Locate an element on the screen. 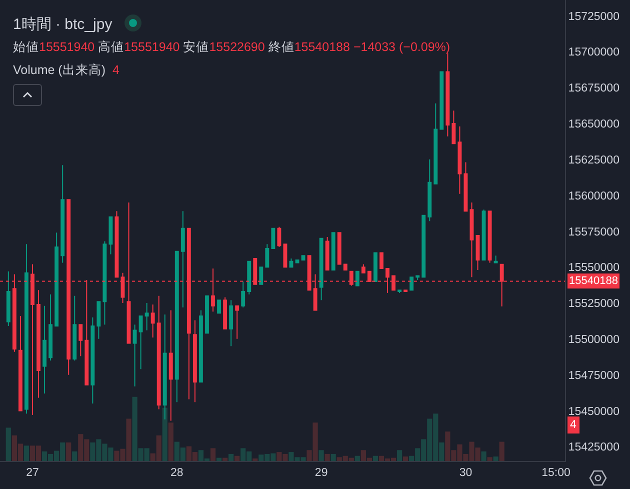  x-tick-label: 30 is located at coordinates (465, 472).